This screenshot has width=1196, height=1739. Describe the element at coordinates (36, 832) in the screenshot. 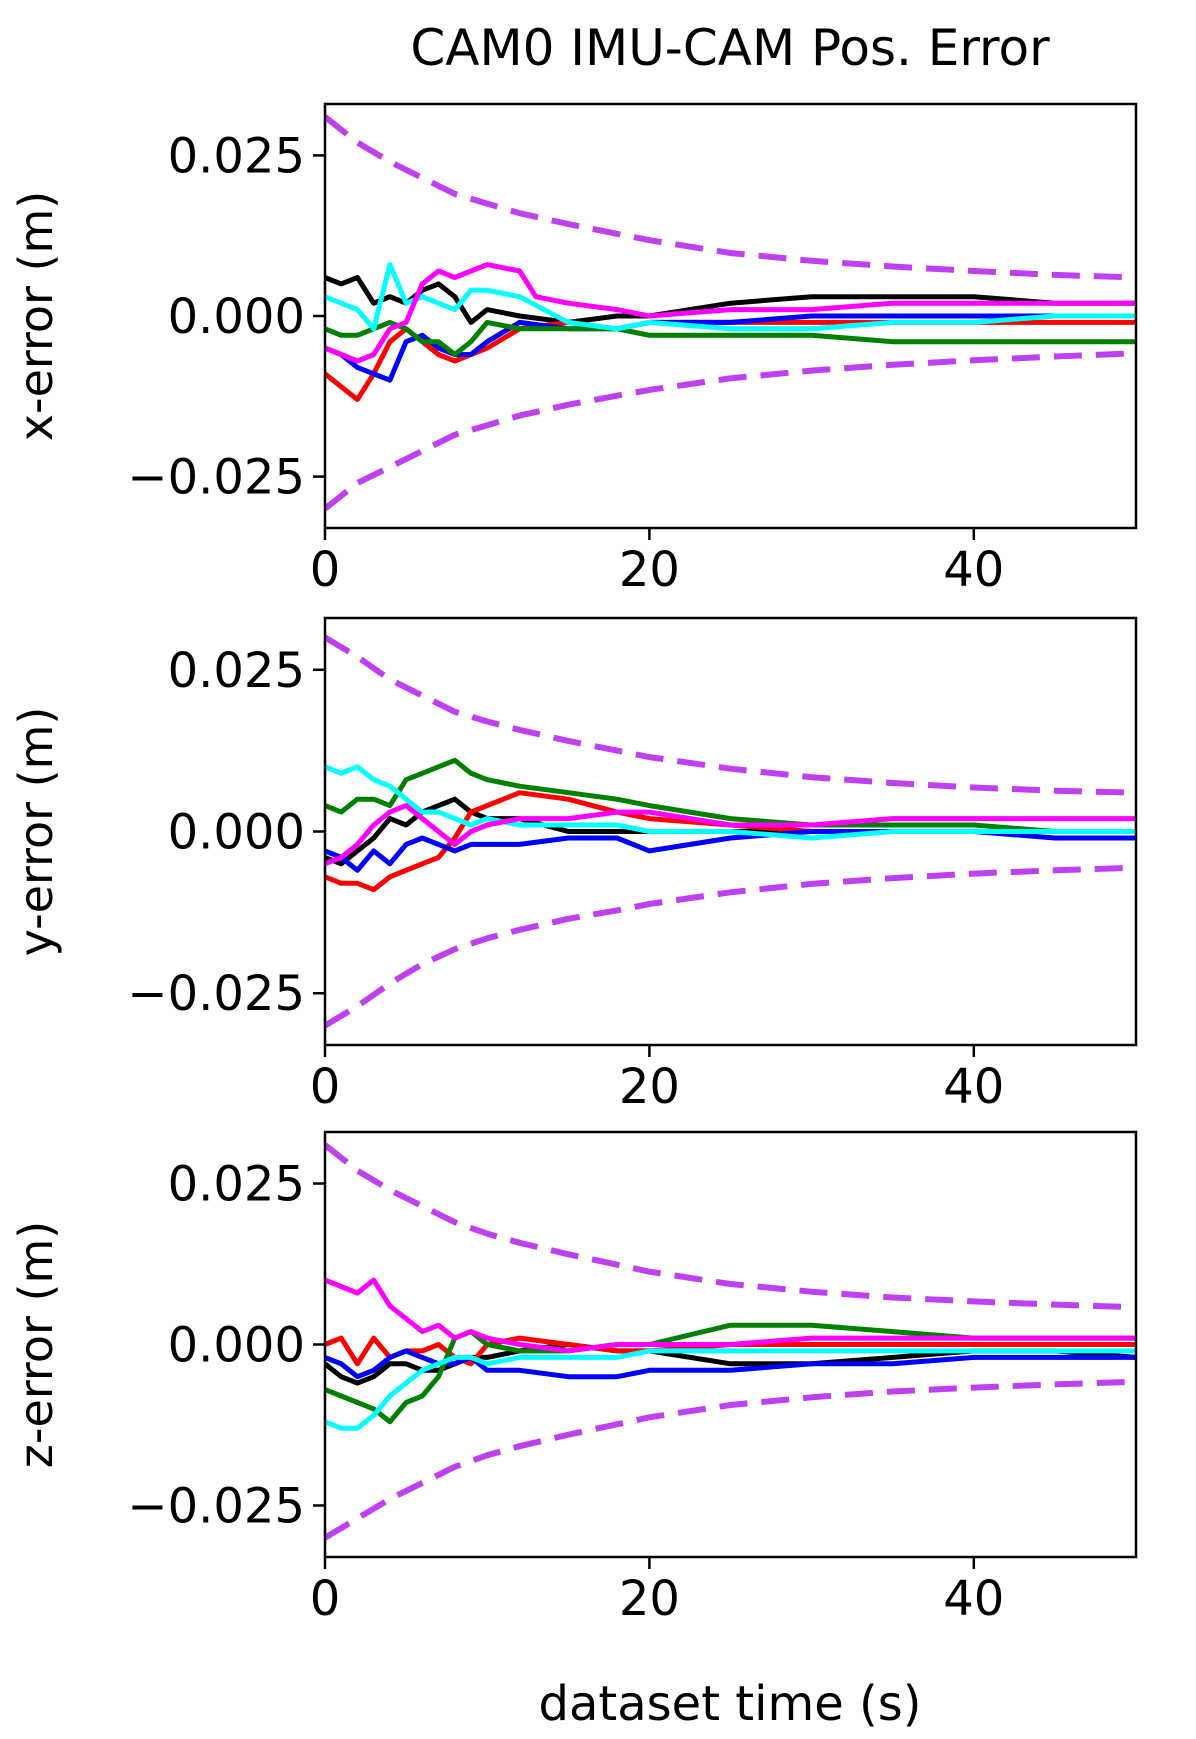

I see `y-axis-label: y-error (m)` at that location.